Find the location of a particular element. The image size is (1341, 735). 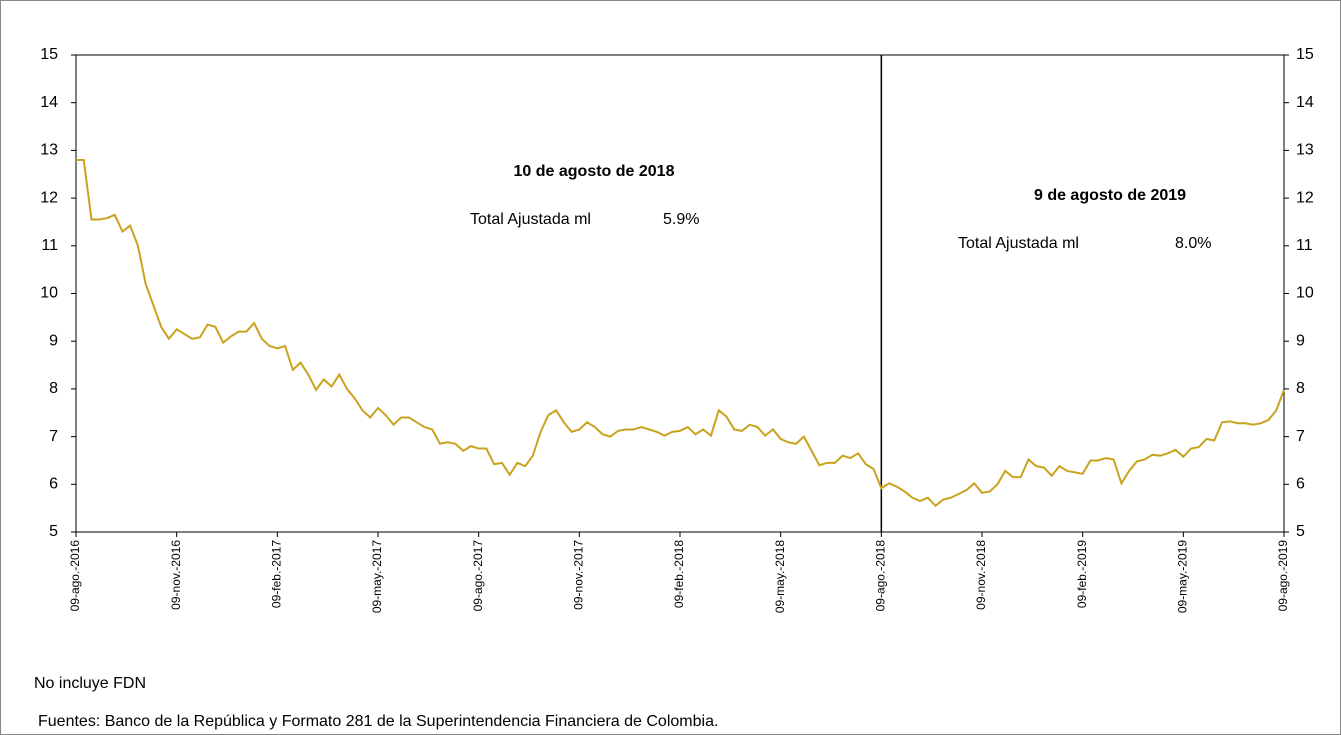

y-tick-label: 9 is located at coordinates (53, 340).